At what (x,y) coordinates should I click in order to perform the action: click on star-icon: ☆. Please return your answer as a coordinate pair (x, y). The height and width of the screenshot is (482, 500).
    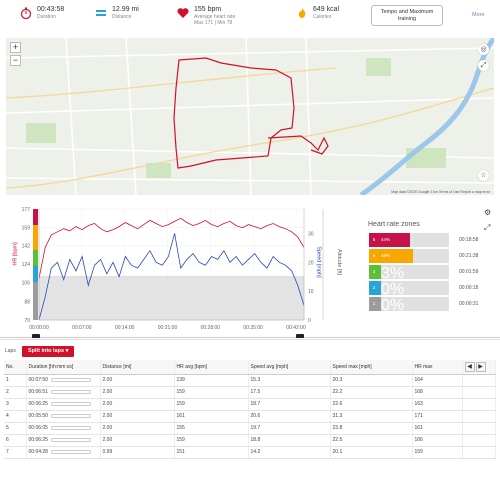
    Looking at the image, I should click on (483, 175).